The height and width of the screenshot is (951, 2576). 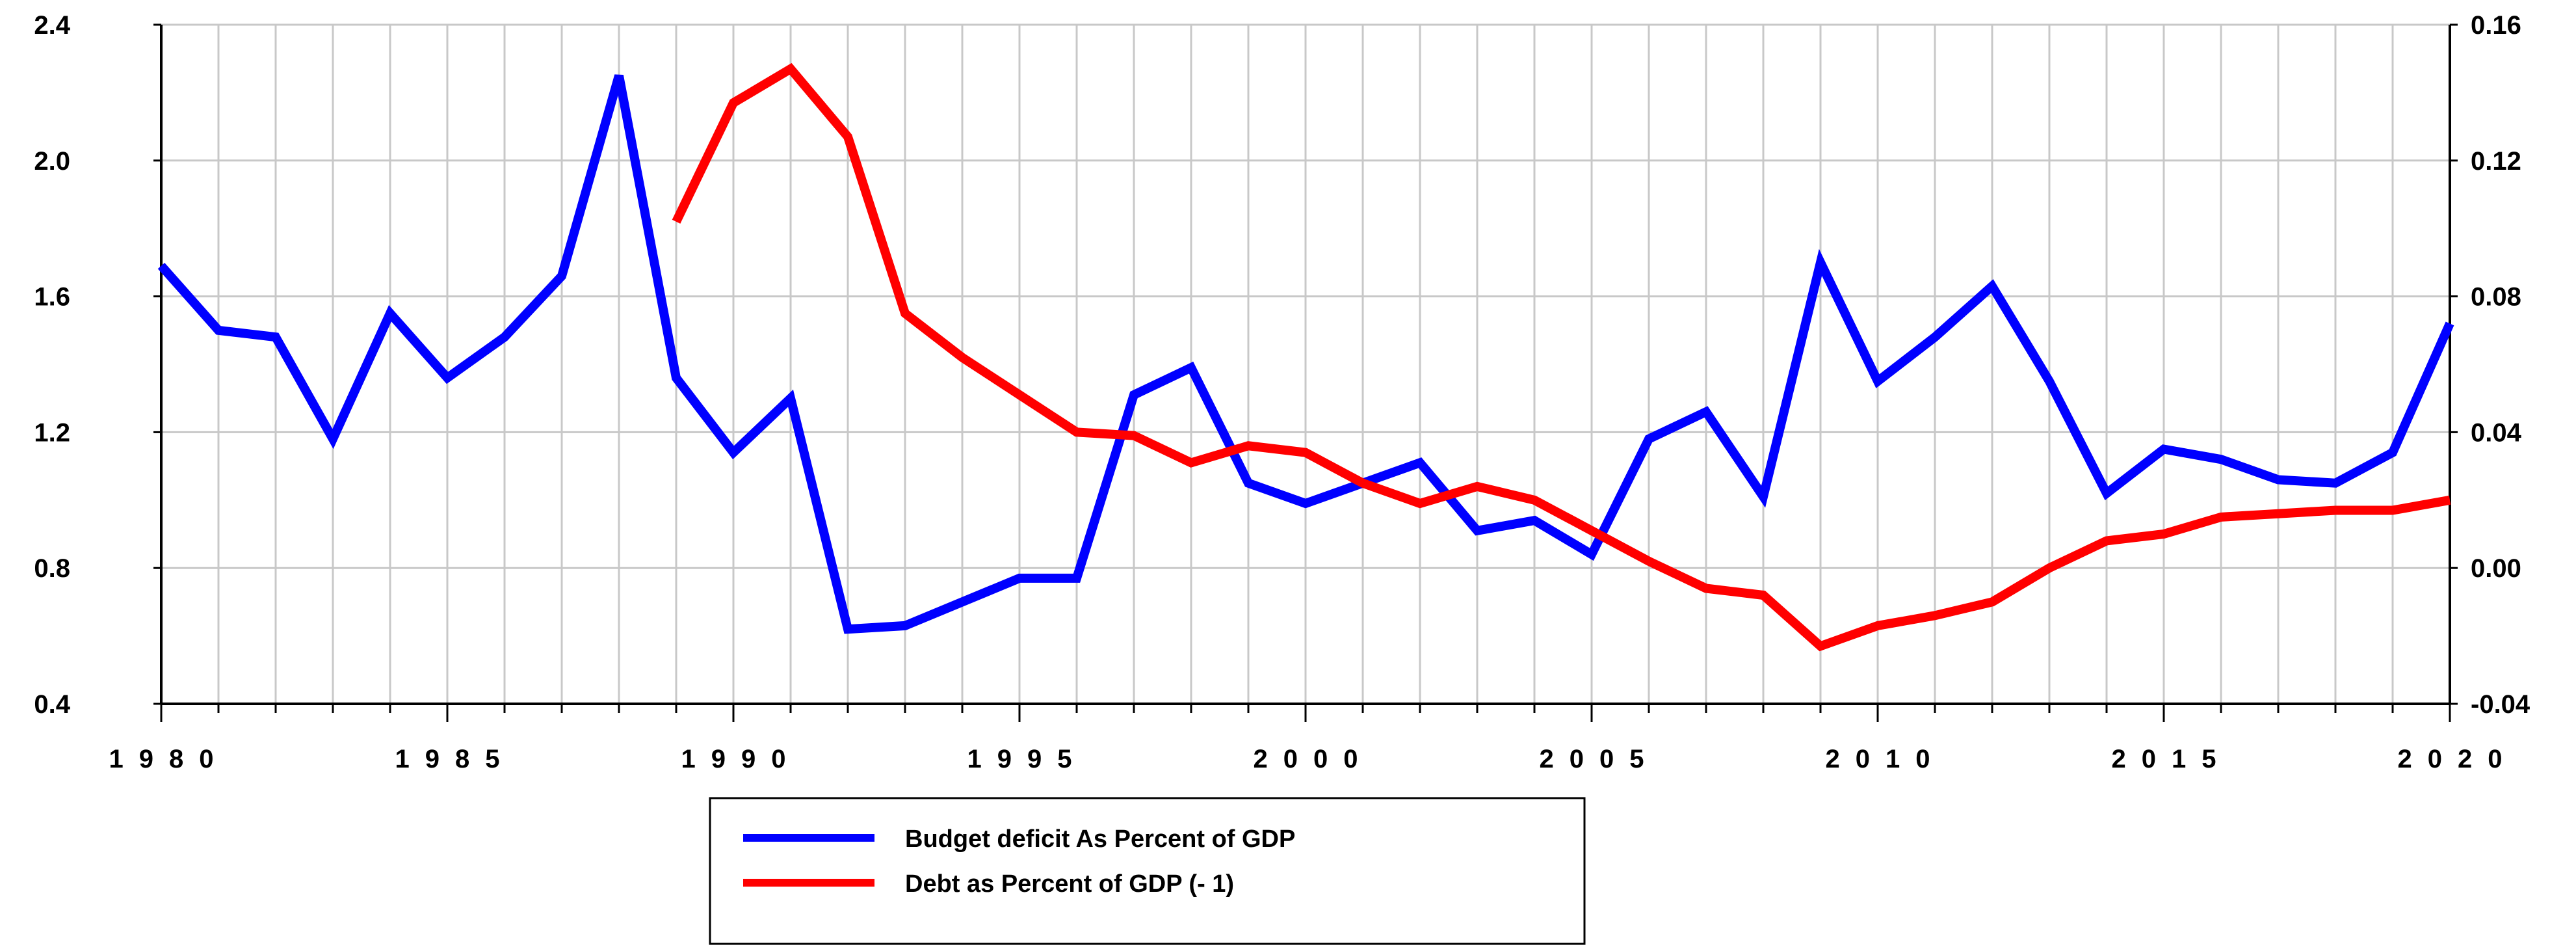 I want to click on legend-label-debt: Debt as Percent of GDP (- 1), so click(x=1069, y=884).